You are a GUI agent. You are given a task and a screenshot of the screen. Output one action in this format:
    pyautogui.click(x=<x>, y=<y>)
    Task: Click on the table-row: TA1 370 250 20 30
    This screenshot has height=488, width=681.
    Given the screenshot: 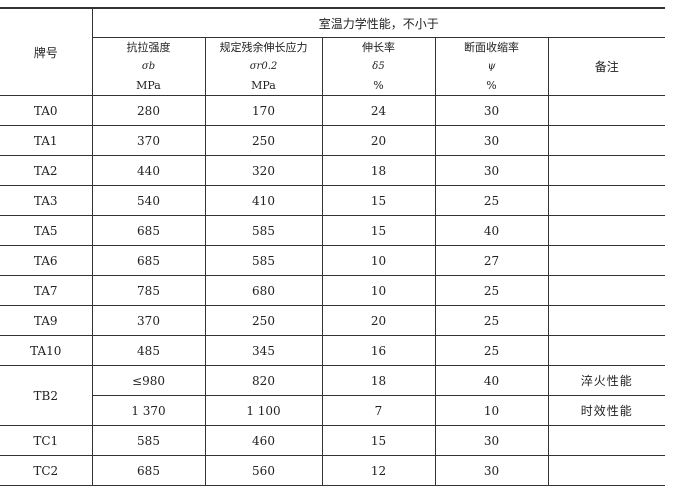 What is the action you would take?
    pyautogui.click(x=333, y=140)
    